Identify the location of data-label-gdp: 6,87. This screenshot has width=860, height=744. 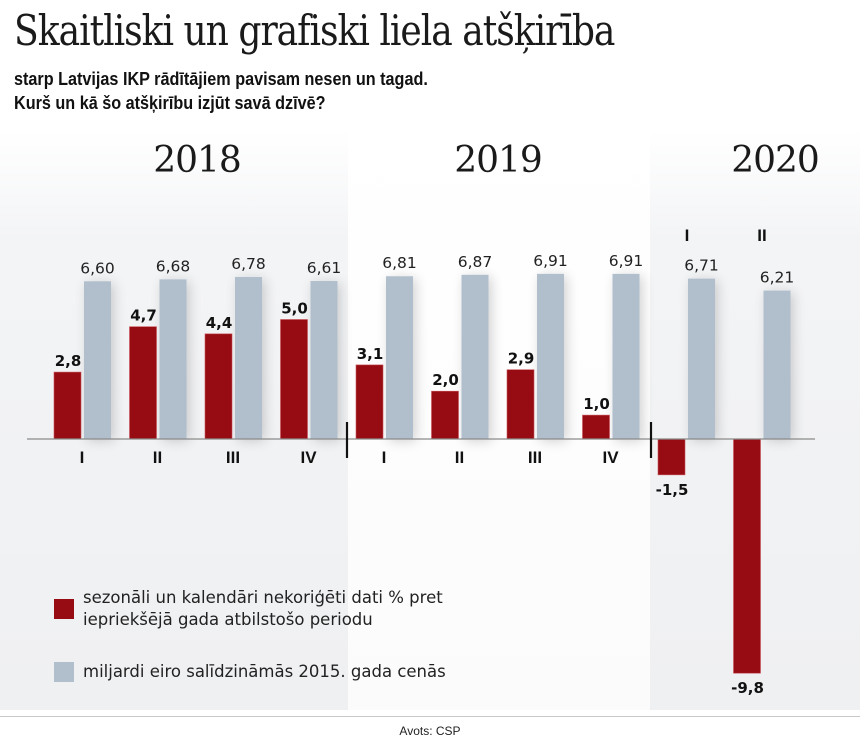
(475, 262).